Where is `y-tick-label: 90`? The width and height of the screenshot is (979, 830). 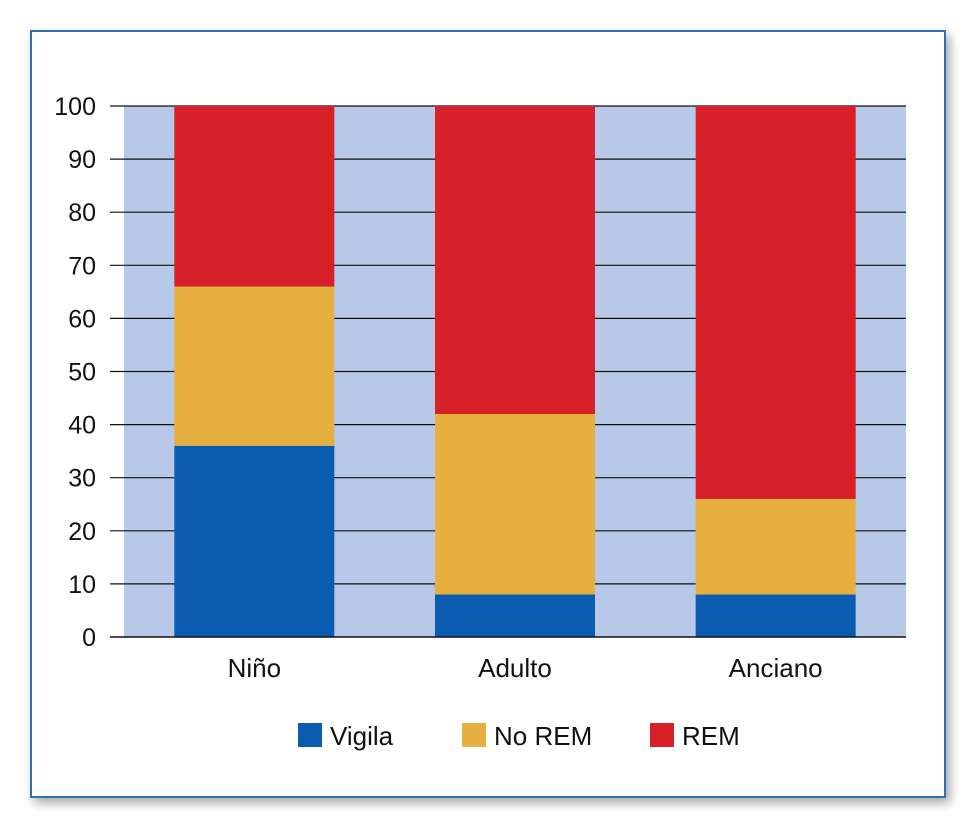 y-tick-label: 90 is located at coordinates (82, 160).